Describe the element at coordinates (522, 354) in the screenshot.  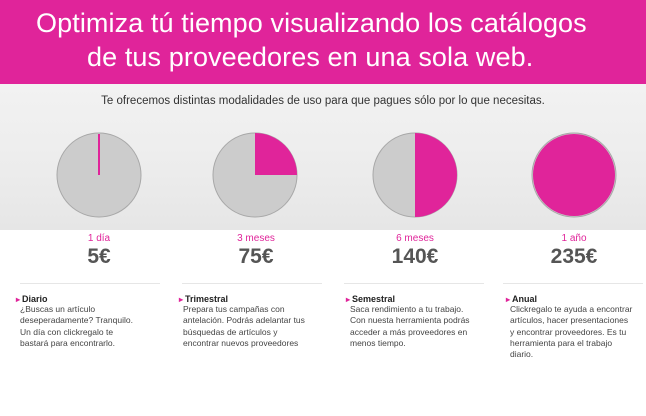
I see `desc-line: diario.` at that location.